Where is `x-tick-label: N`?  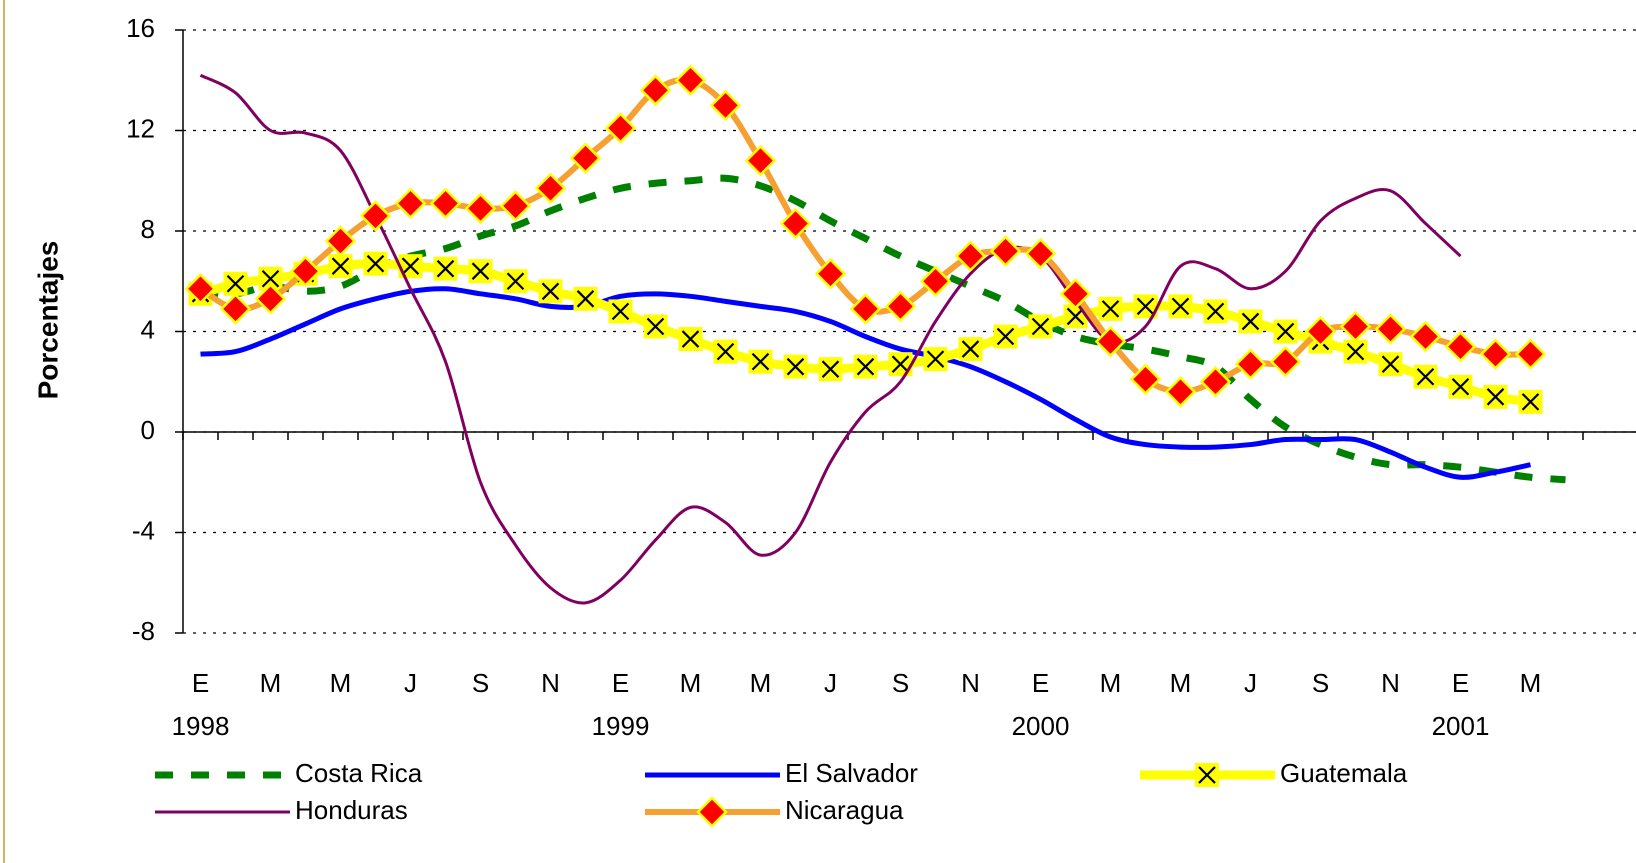
x-tick-label: N is located at coordinates (550, 683).